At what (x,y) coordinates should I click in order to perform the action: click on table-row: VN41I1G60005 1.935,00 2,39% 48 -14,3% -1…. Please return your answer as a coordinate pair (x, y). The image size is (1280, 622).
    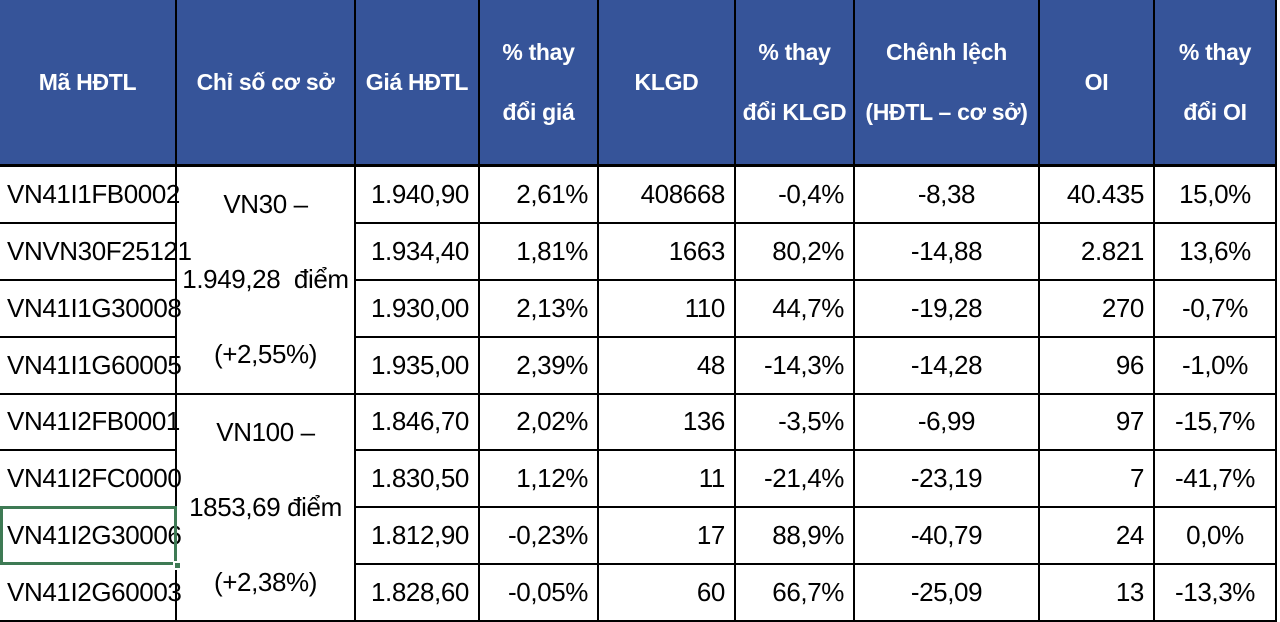
    Looking at the image, I should click on (638, 366).